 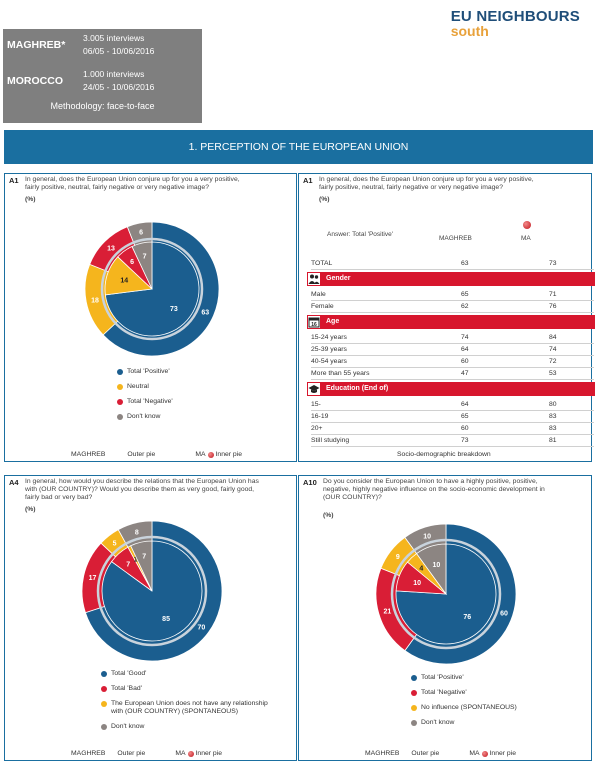 What do you see at coordinates (465, 416) in the screenshot?
I see `value-maghreb: 65` at bounding box center [465, 416].